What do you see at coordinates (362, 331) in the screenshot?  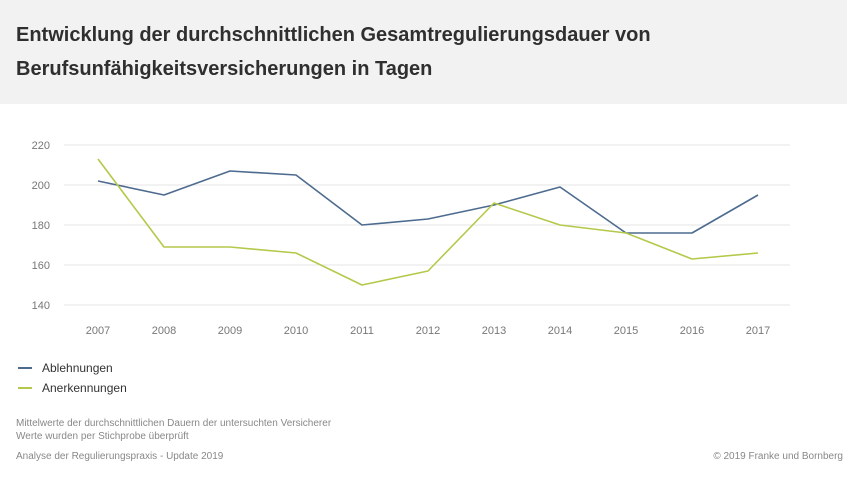 I see `x-tick-label-2011: 2011` at bounding box center [362, 331].